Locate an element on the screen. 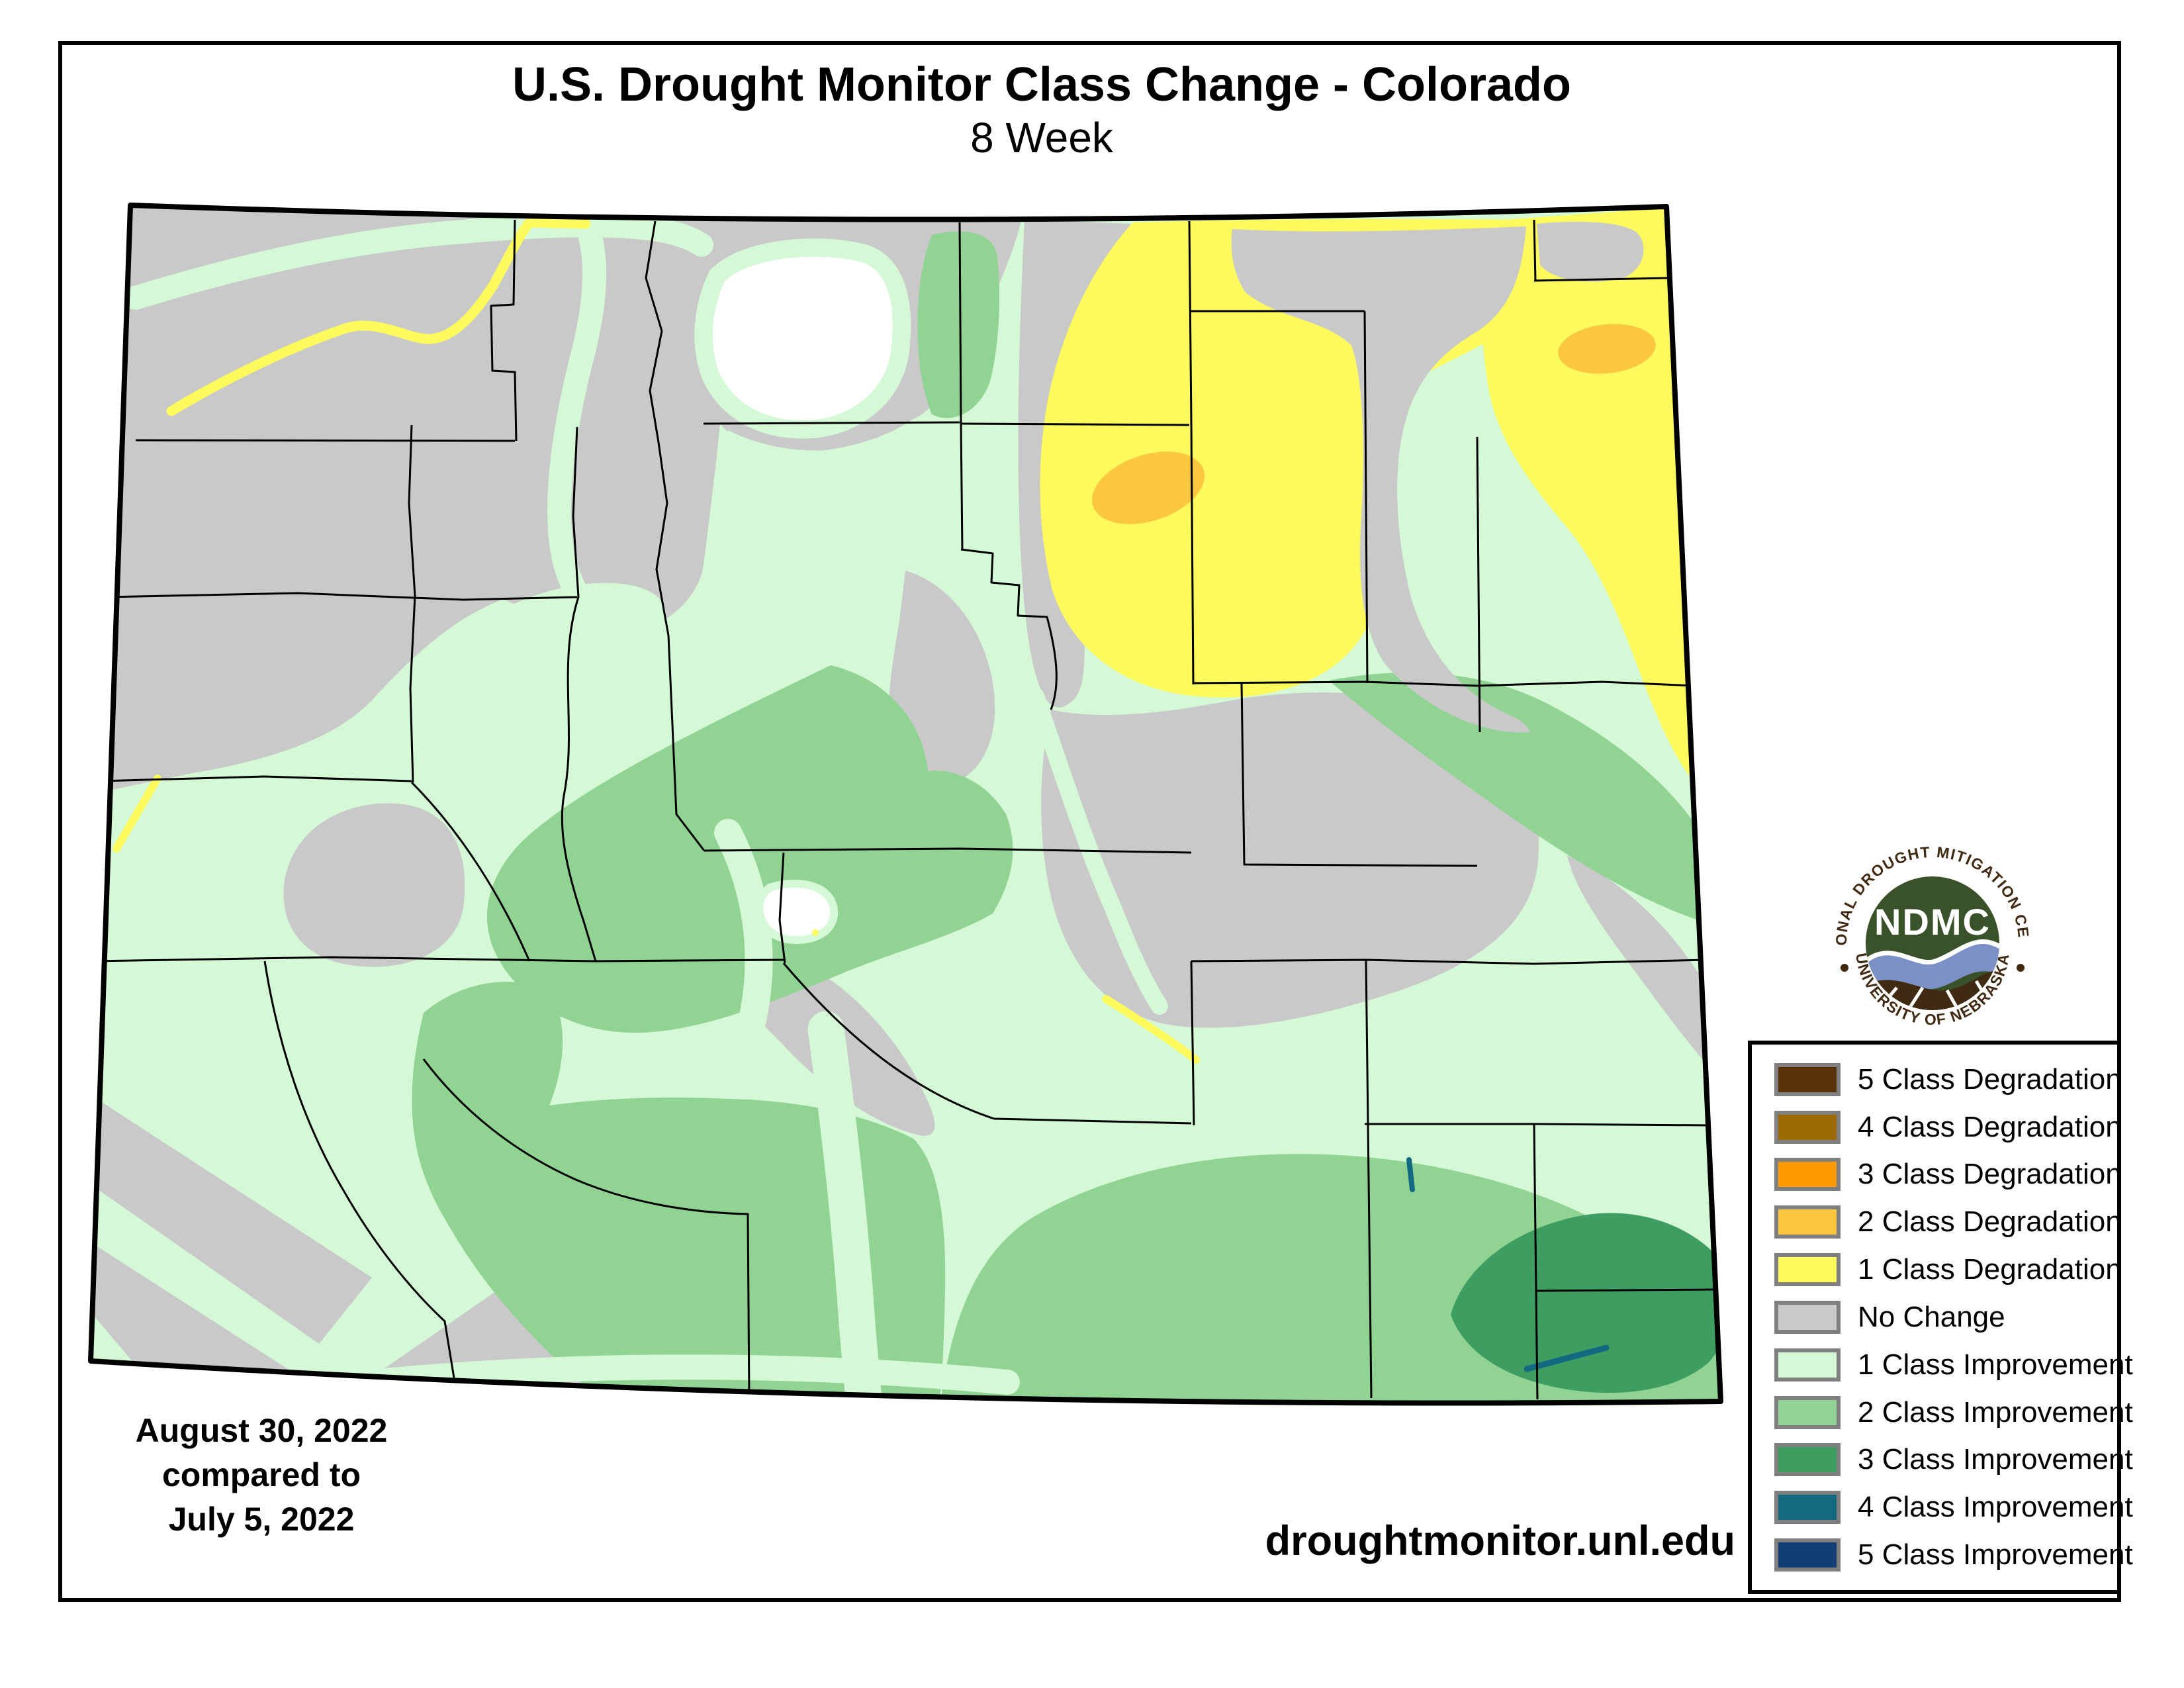 This screenshot has height=1688, width=2184. legend-item: 2 Class Improvement is located at coordinates (1954, 1412).